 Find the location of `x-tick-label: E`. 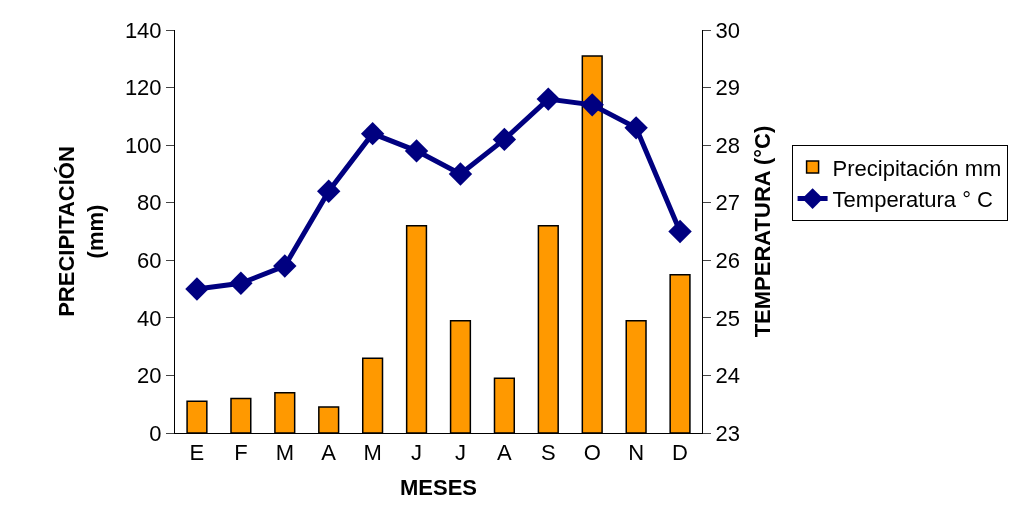

x-tick-label: E is located at coordinates (197, 453).